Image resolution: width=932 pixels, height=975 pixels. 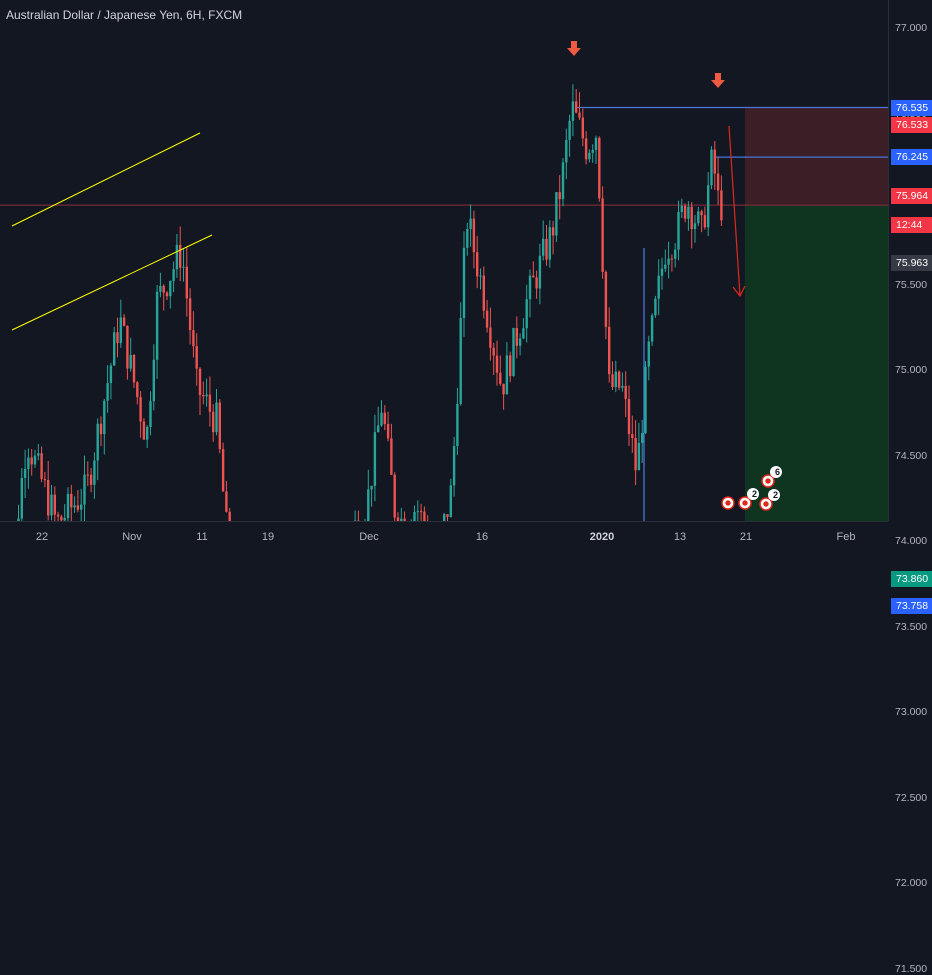 What do you see at coordinates (911, 370) in the screenshot?
I see `price-label: 75.000` at bounding box center [911, 370].